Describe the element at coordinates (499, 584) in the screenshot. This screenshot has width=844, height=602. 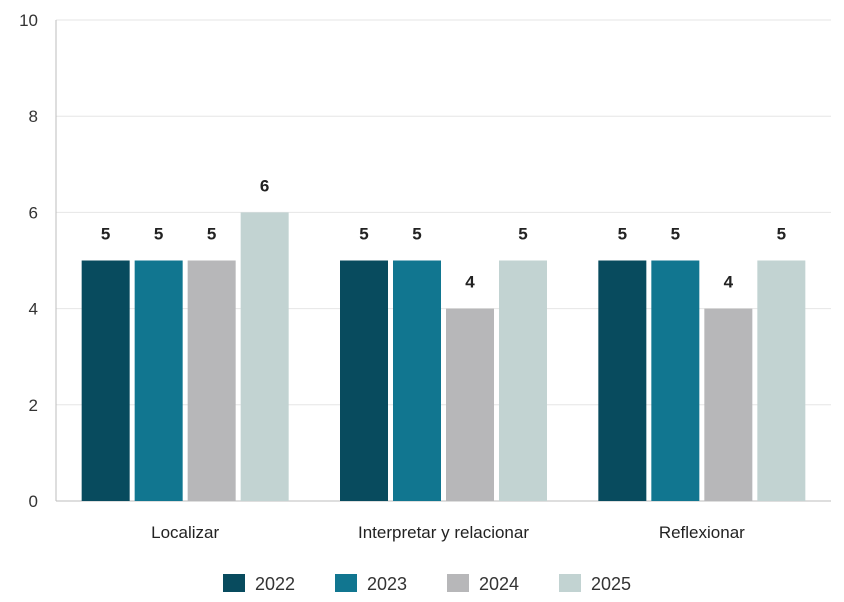
I see `legend-label: 2024` at that location.